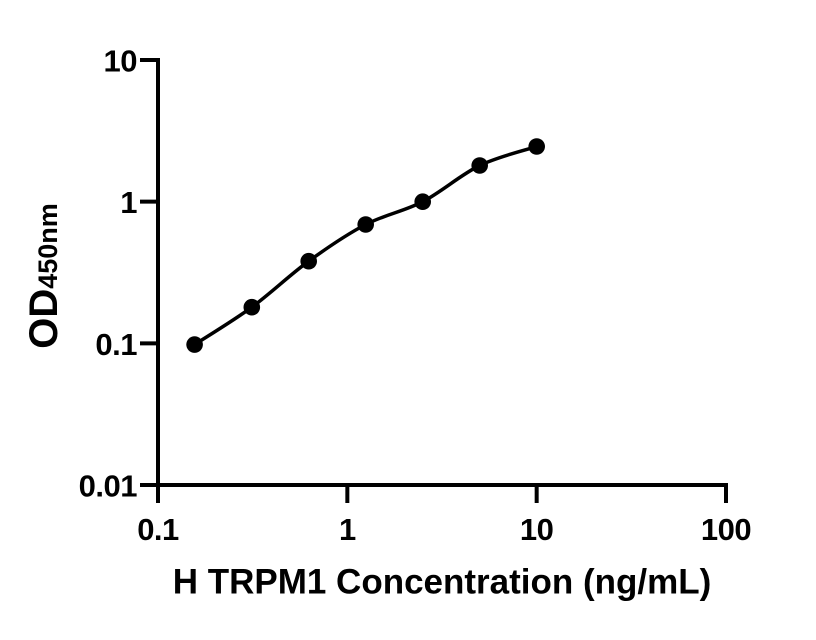  What do you see at coordinates (128, 202) in the screenshot?
I see `y-tick-label: 1` at bounding box center [128, 202].